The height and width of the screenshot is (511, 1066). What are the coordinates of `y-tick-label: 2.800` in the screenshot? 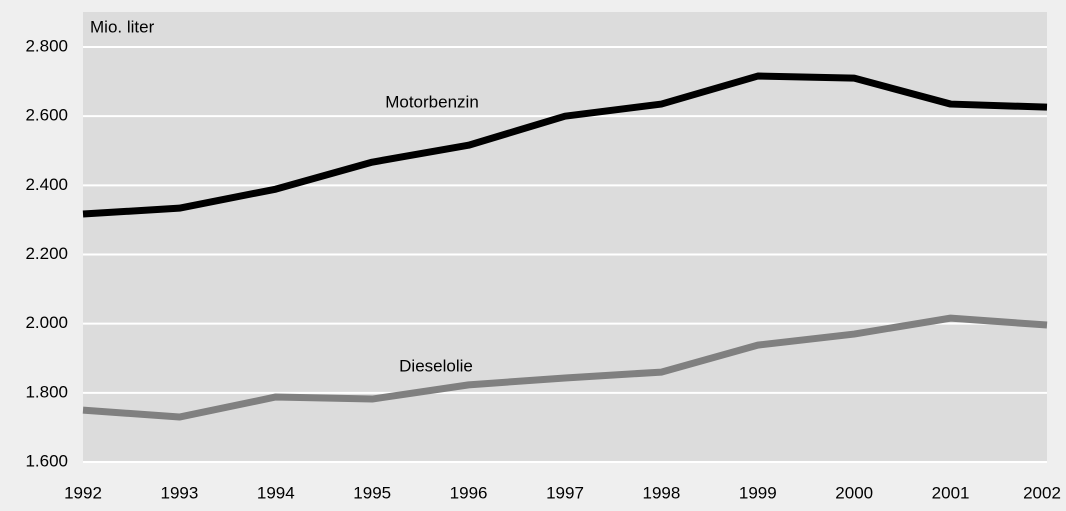 It's located at (46, 45).